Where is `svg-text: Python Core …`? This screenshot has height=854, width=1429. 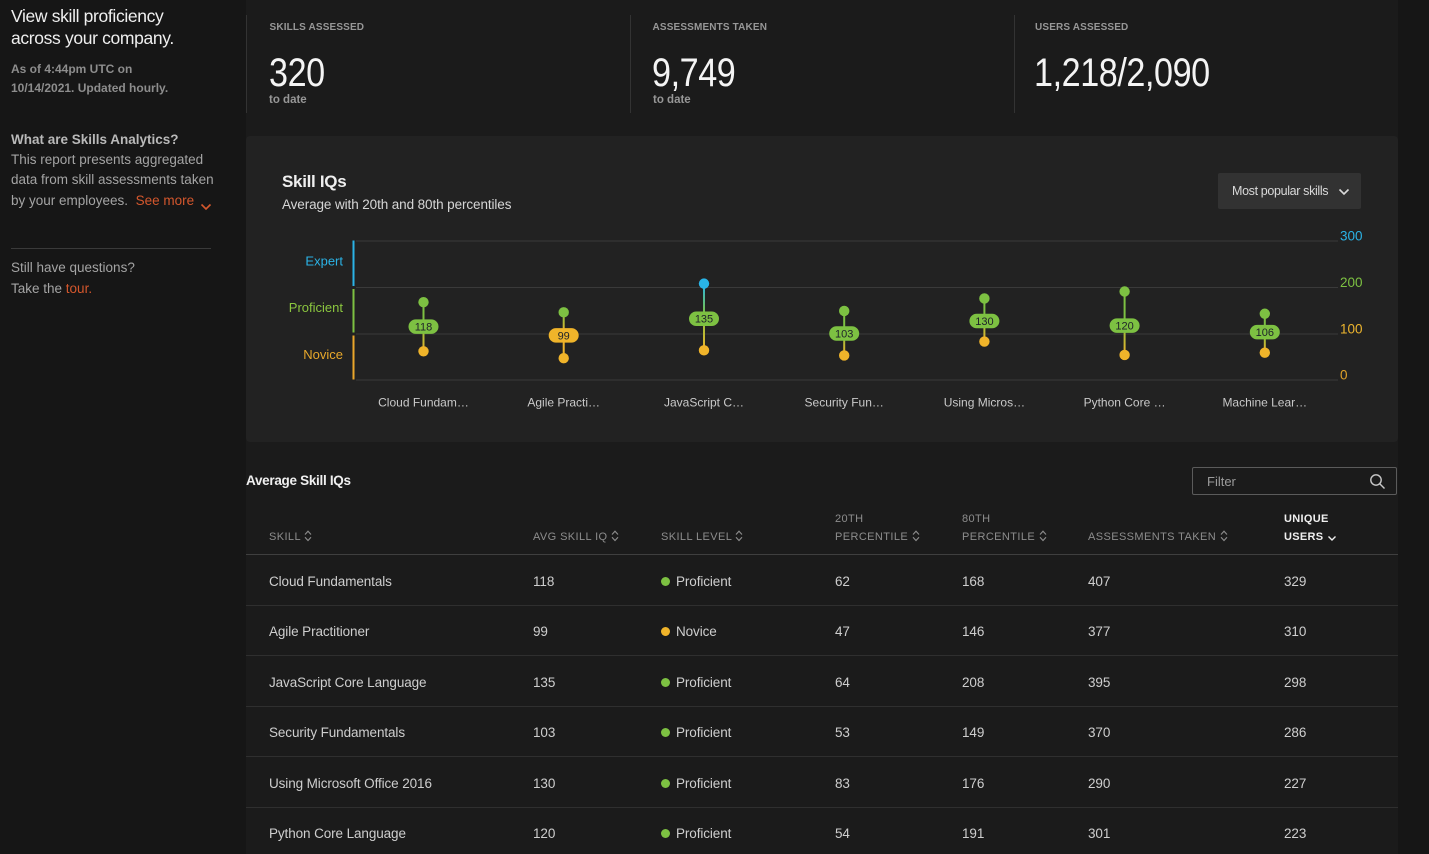
svg-text: Python Core … is located at coordinates (1125, 402).